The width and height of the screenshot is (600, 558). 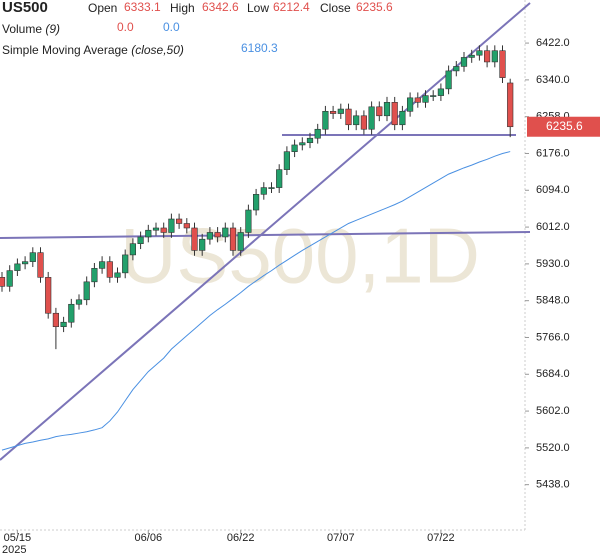 What do you see at coordinates (553, 264) in the screenshot?
I see `y-tick-label: 5930.0` at bounding box center [553, 264].